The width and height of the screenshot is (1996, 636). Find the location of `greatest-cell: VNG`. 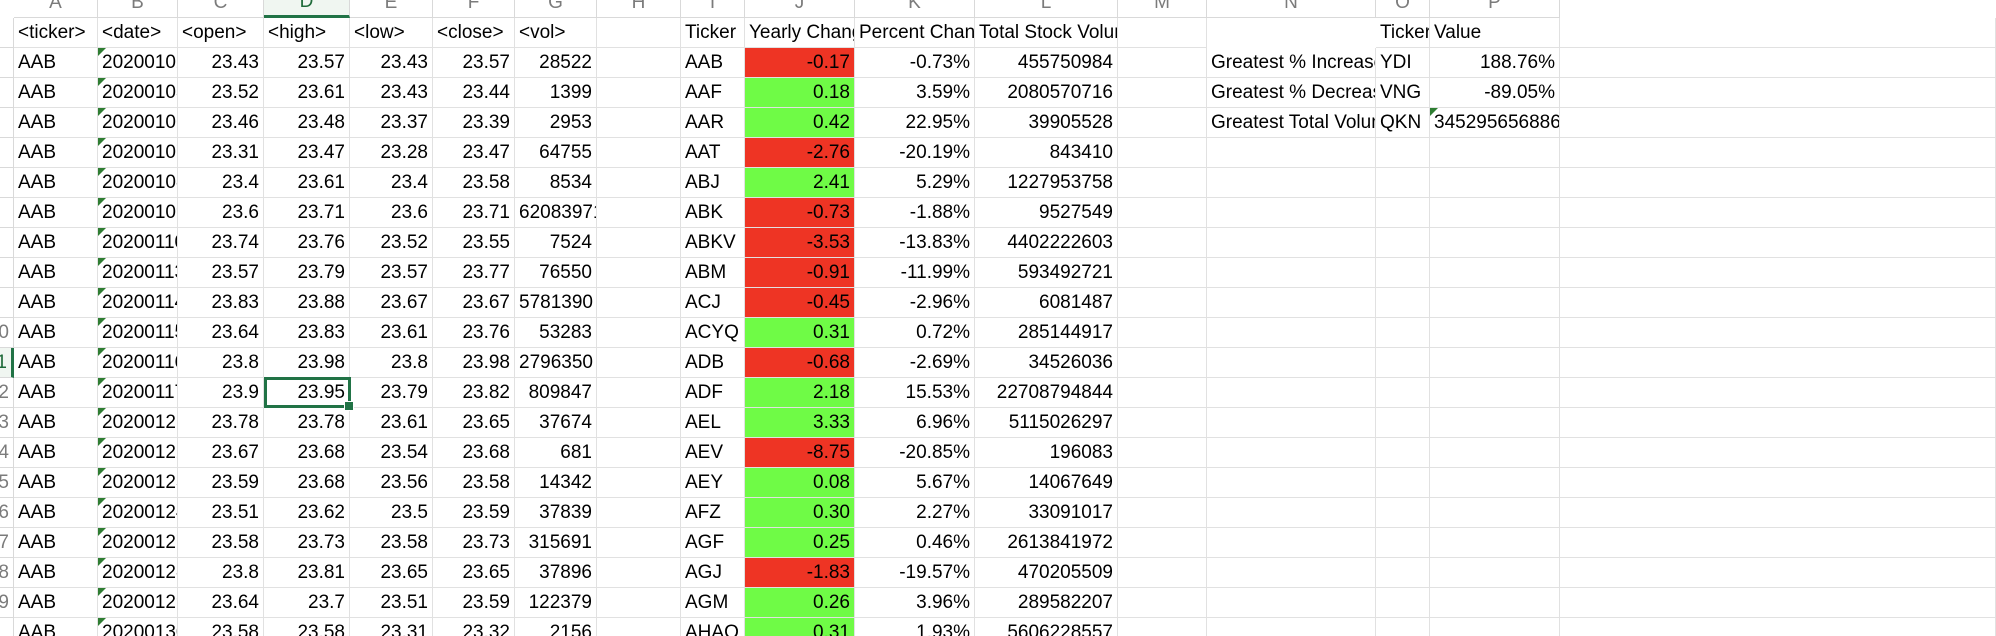

greatest-cell: VNG is located at coordinates (1403, 93).